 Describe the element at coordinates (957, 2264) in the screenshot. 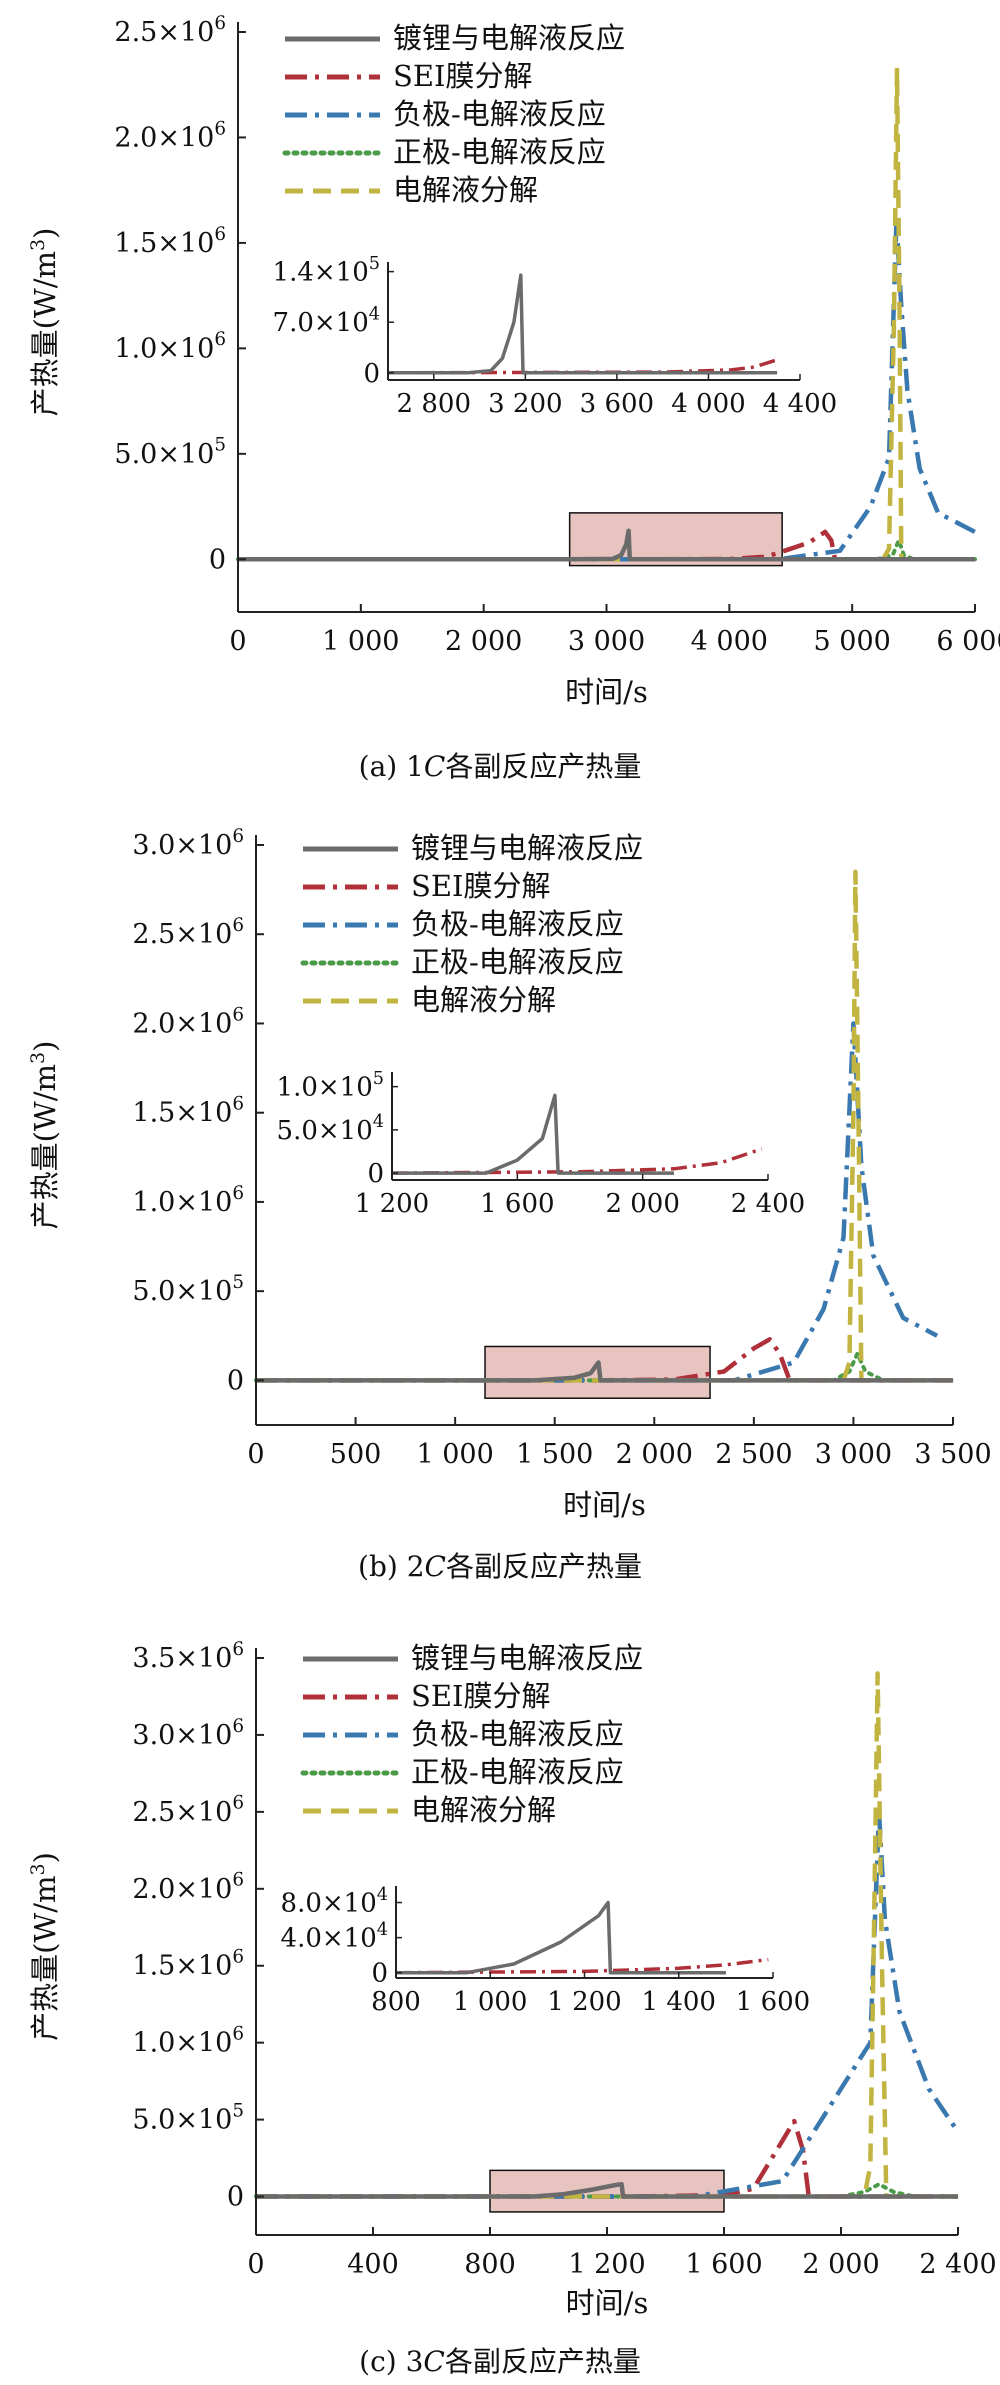

I see `x-tick-label: 2 400` at that location.